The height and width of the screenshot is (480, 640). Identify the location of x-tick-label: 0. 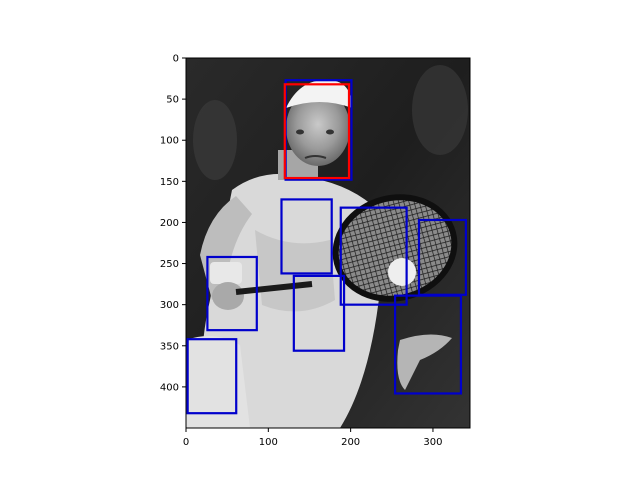
(186, 442).